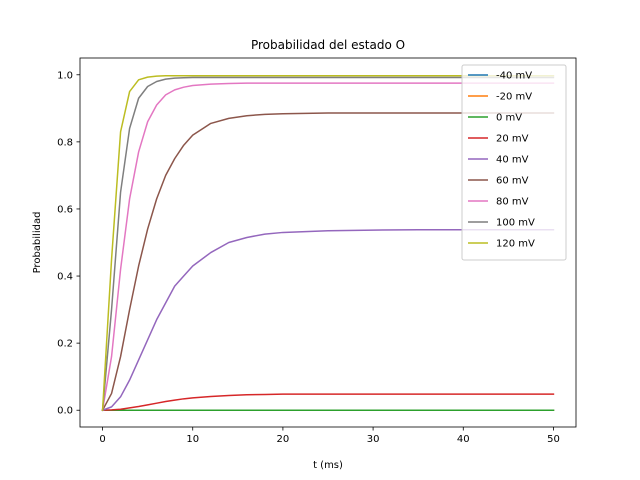  Describe the element at coordinates (65, 411) in the screenshot. I see `y-tick-label: 0.0` at that location.